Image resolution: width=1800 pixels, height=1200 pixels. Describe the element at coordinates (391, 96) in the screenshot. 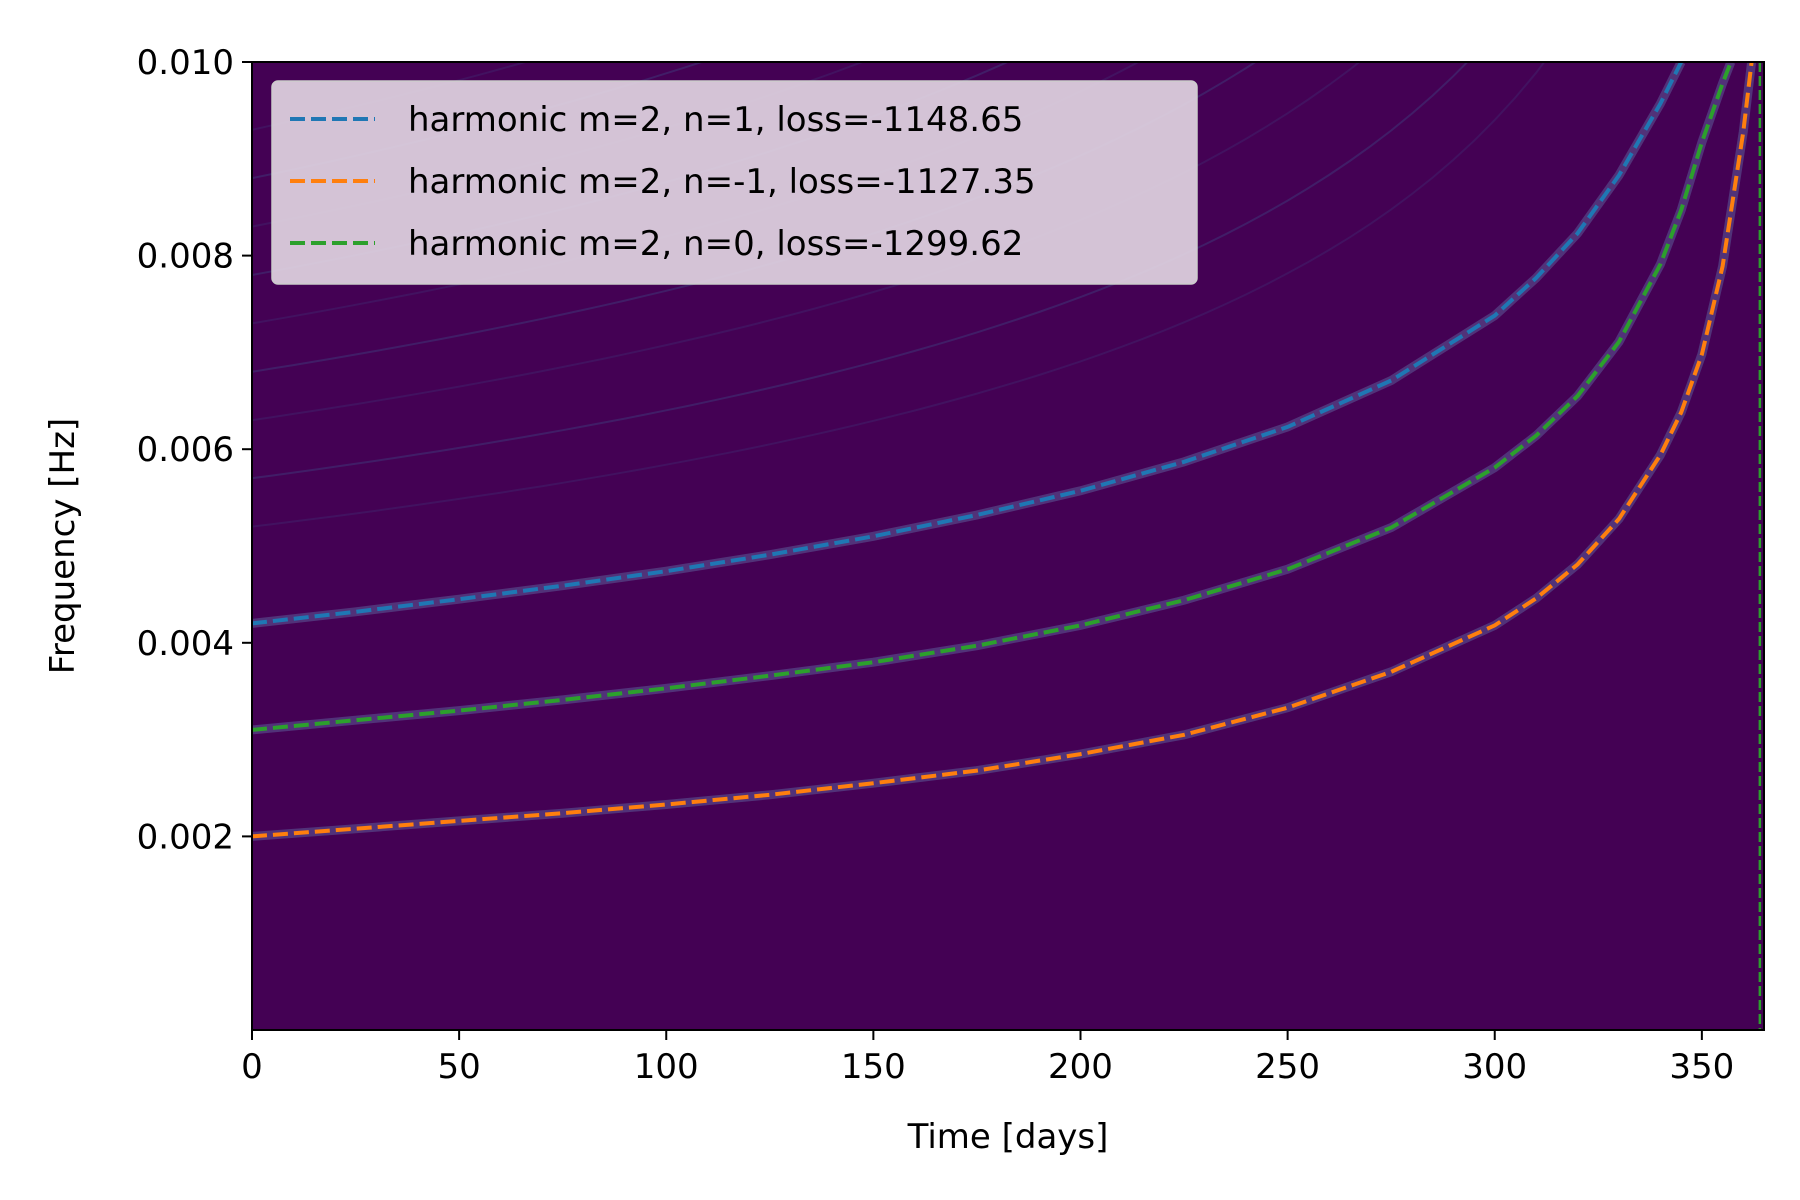

I see `spectrogram-track` at that location.